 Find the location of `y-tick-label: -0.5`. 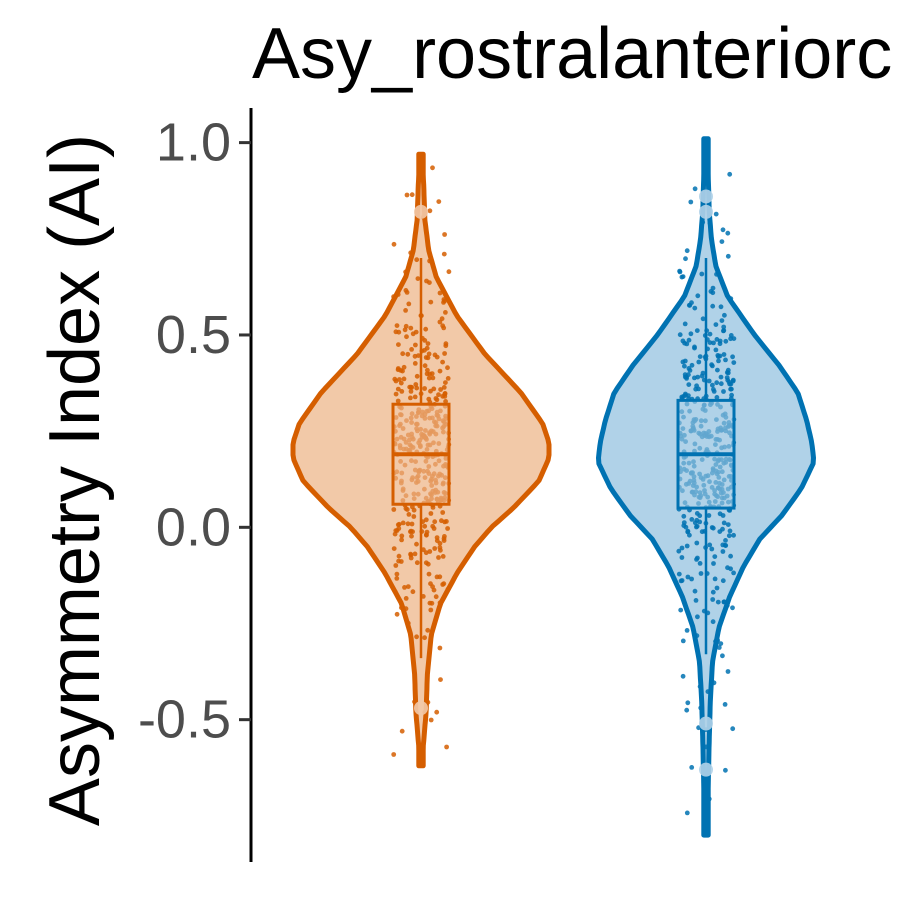

y-tick-label: -0.5 is located at coordinates (184, 720).